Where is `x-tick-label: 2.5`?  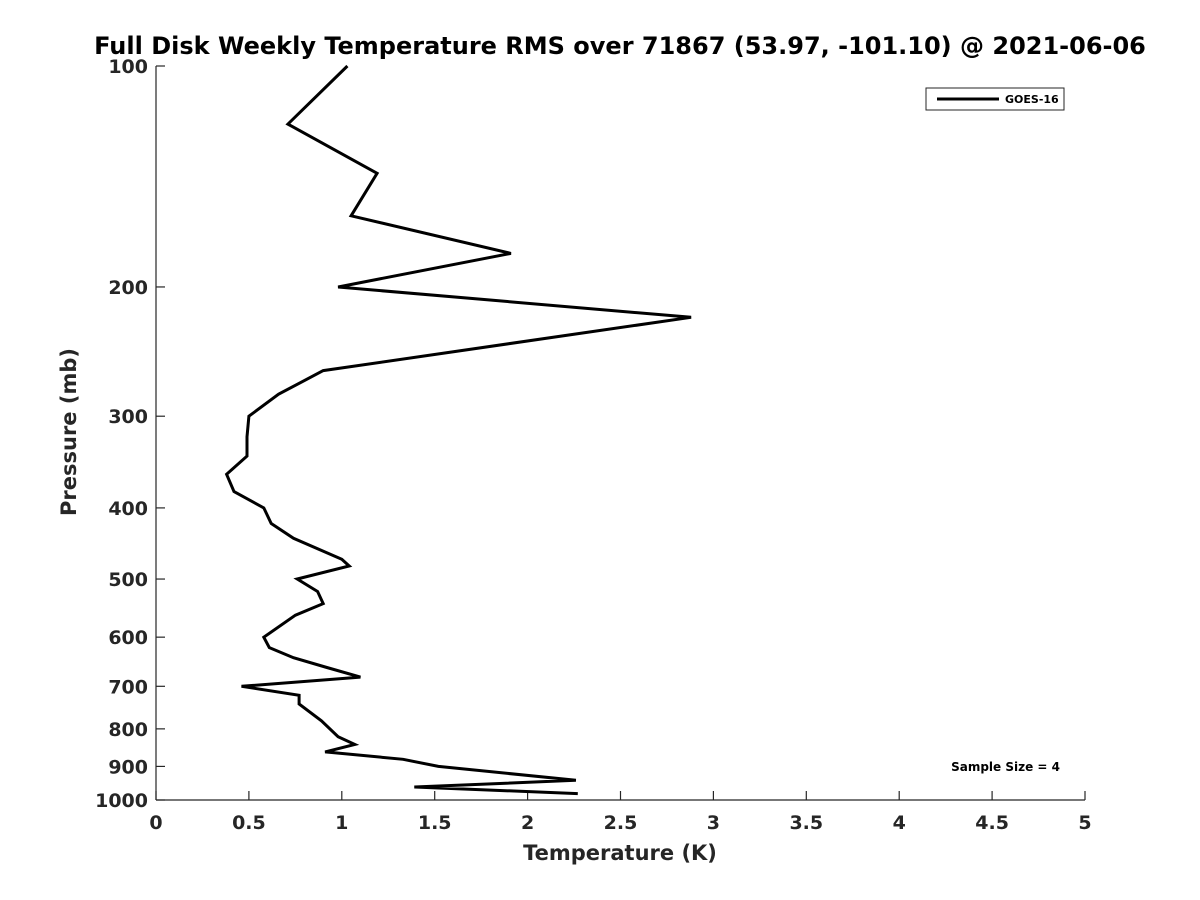 x-tick-label: 2.5 is located at coordinates (621, 823).